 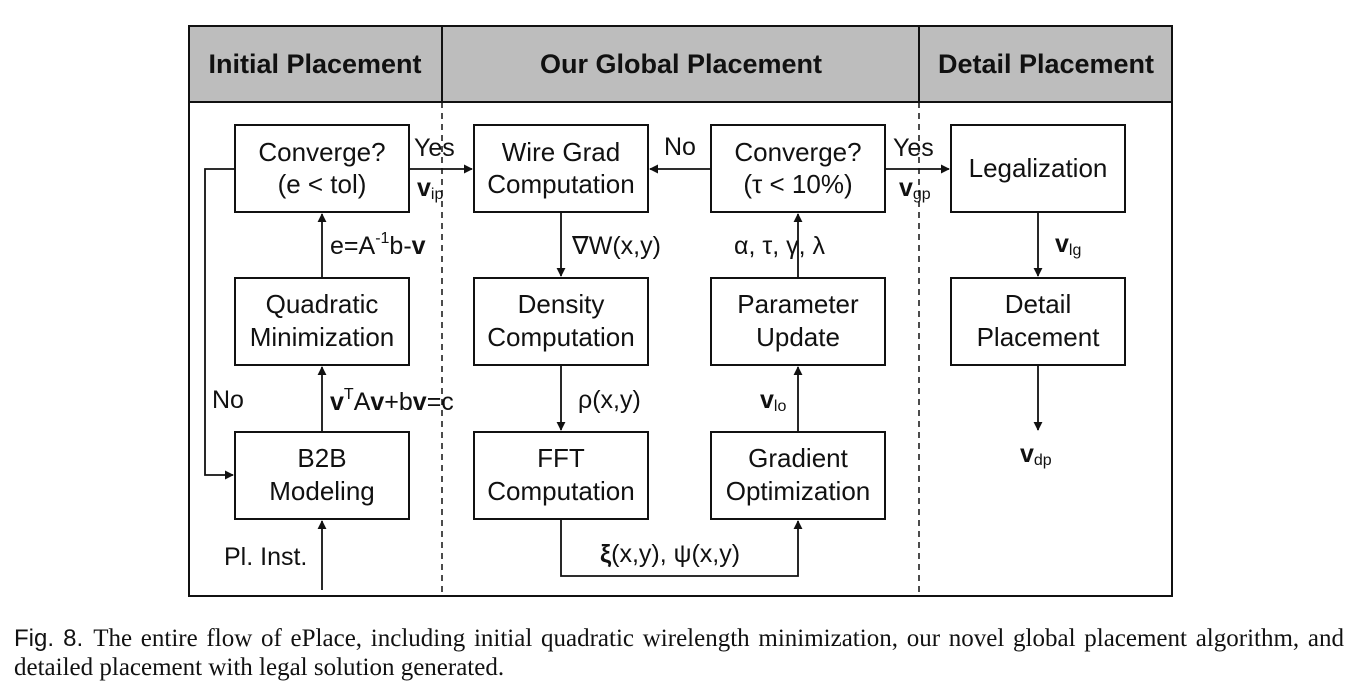 I want to click on detail-line2: Placement, so click(x=1039, y=337).